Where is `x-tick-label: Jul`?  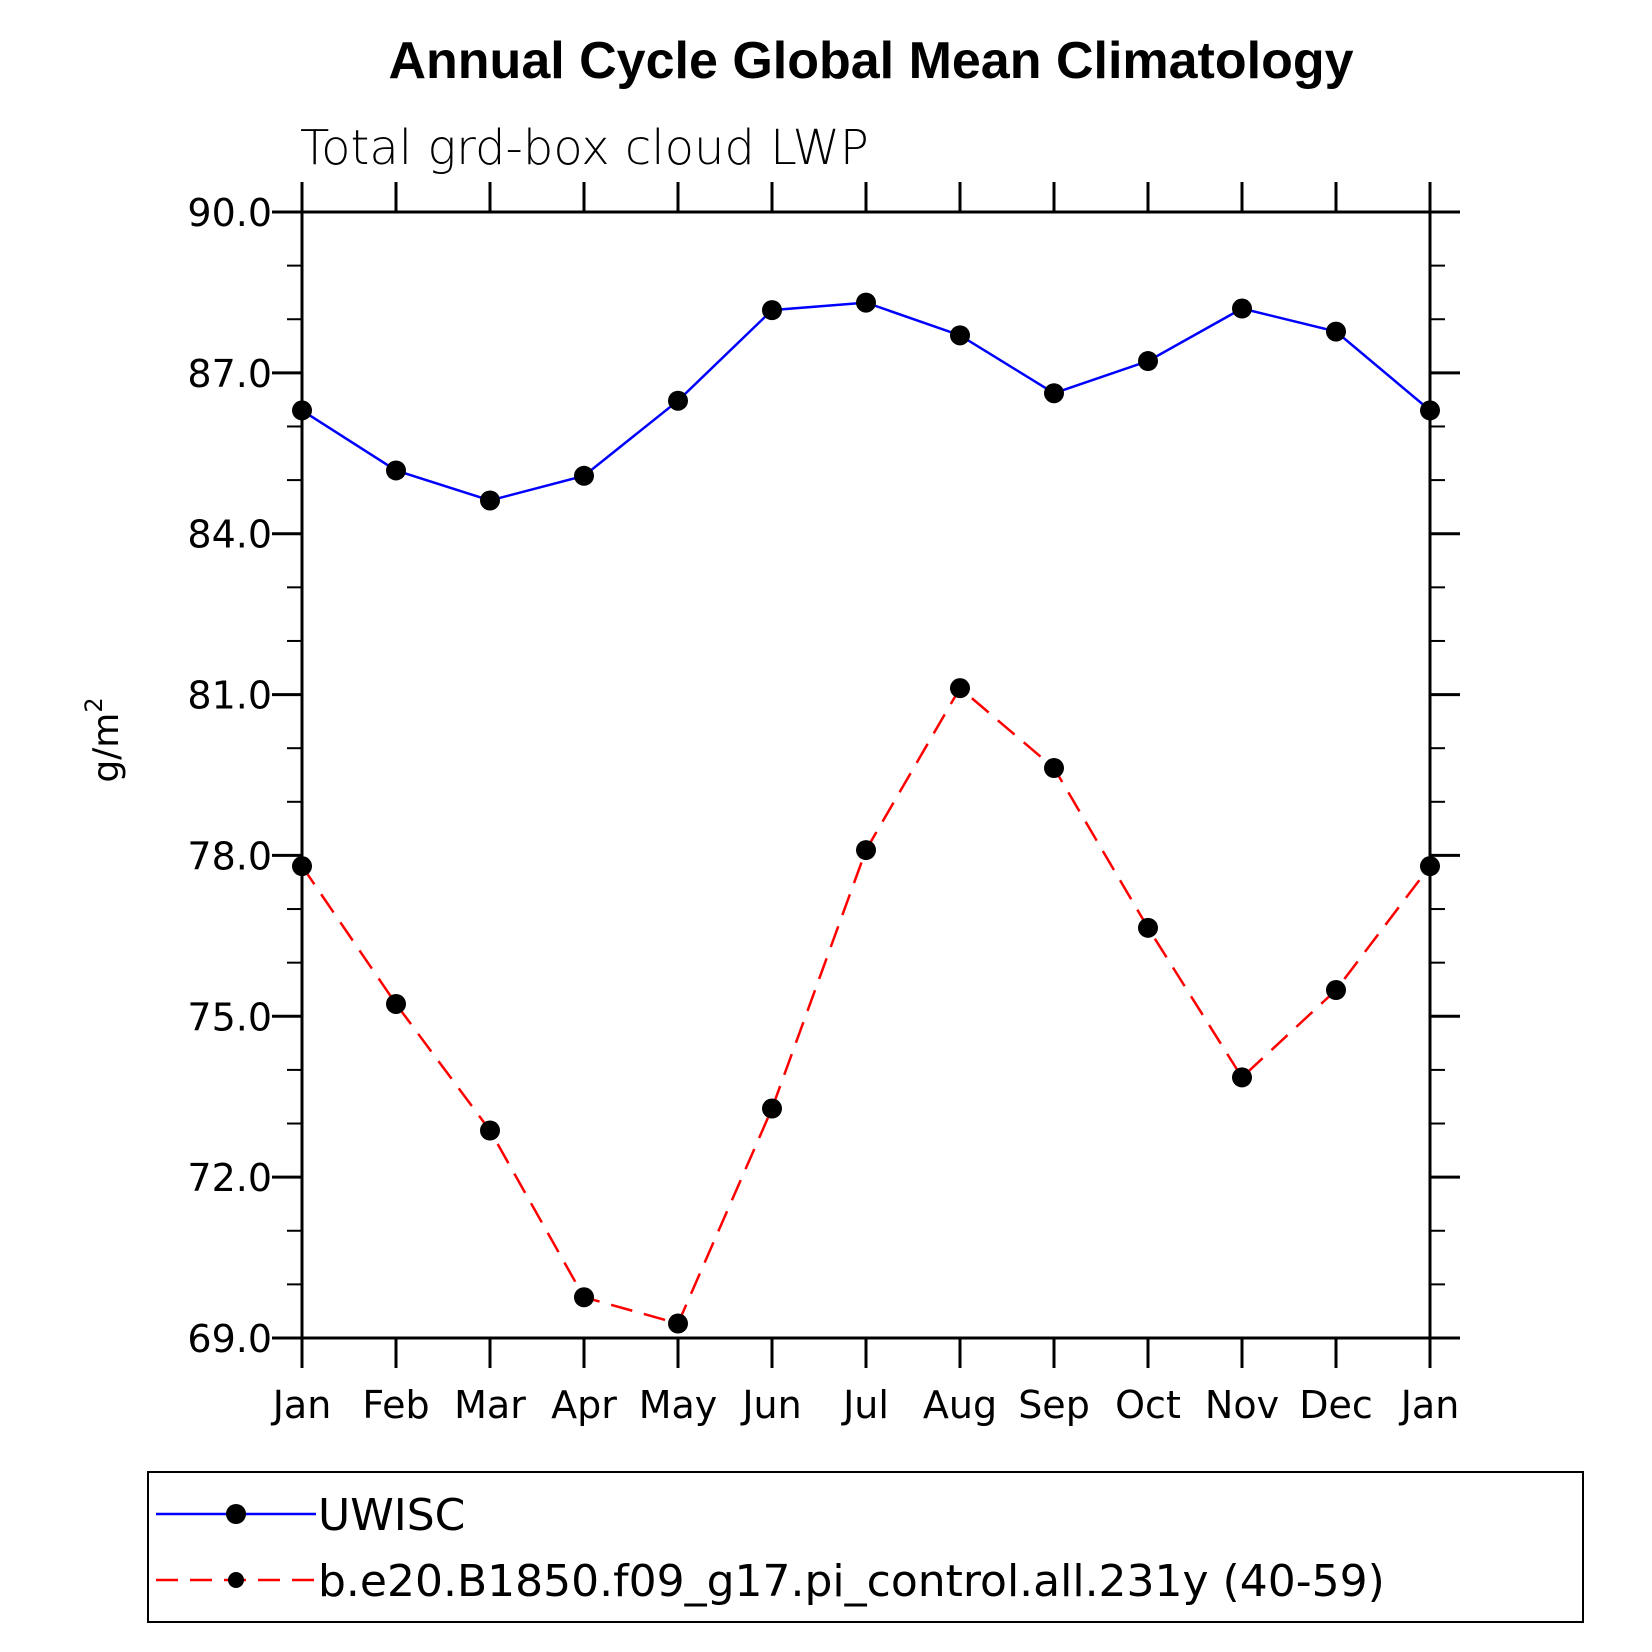
x-tick-label: Jul is located at coordinates (865, 1405).